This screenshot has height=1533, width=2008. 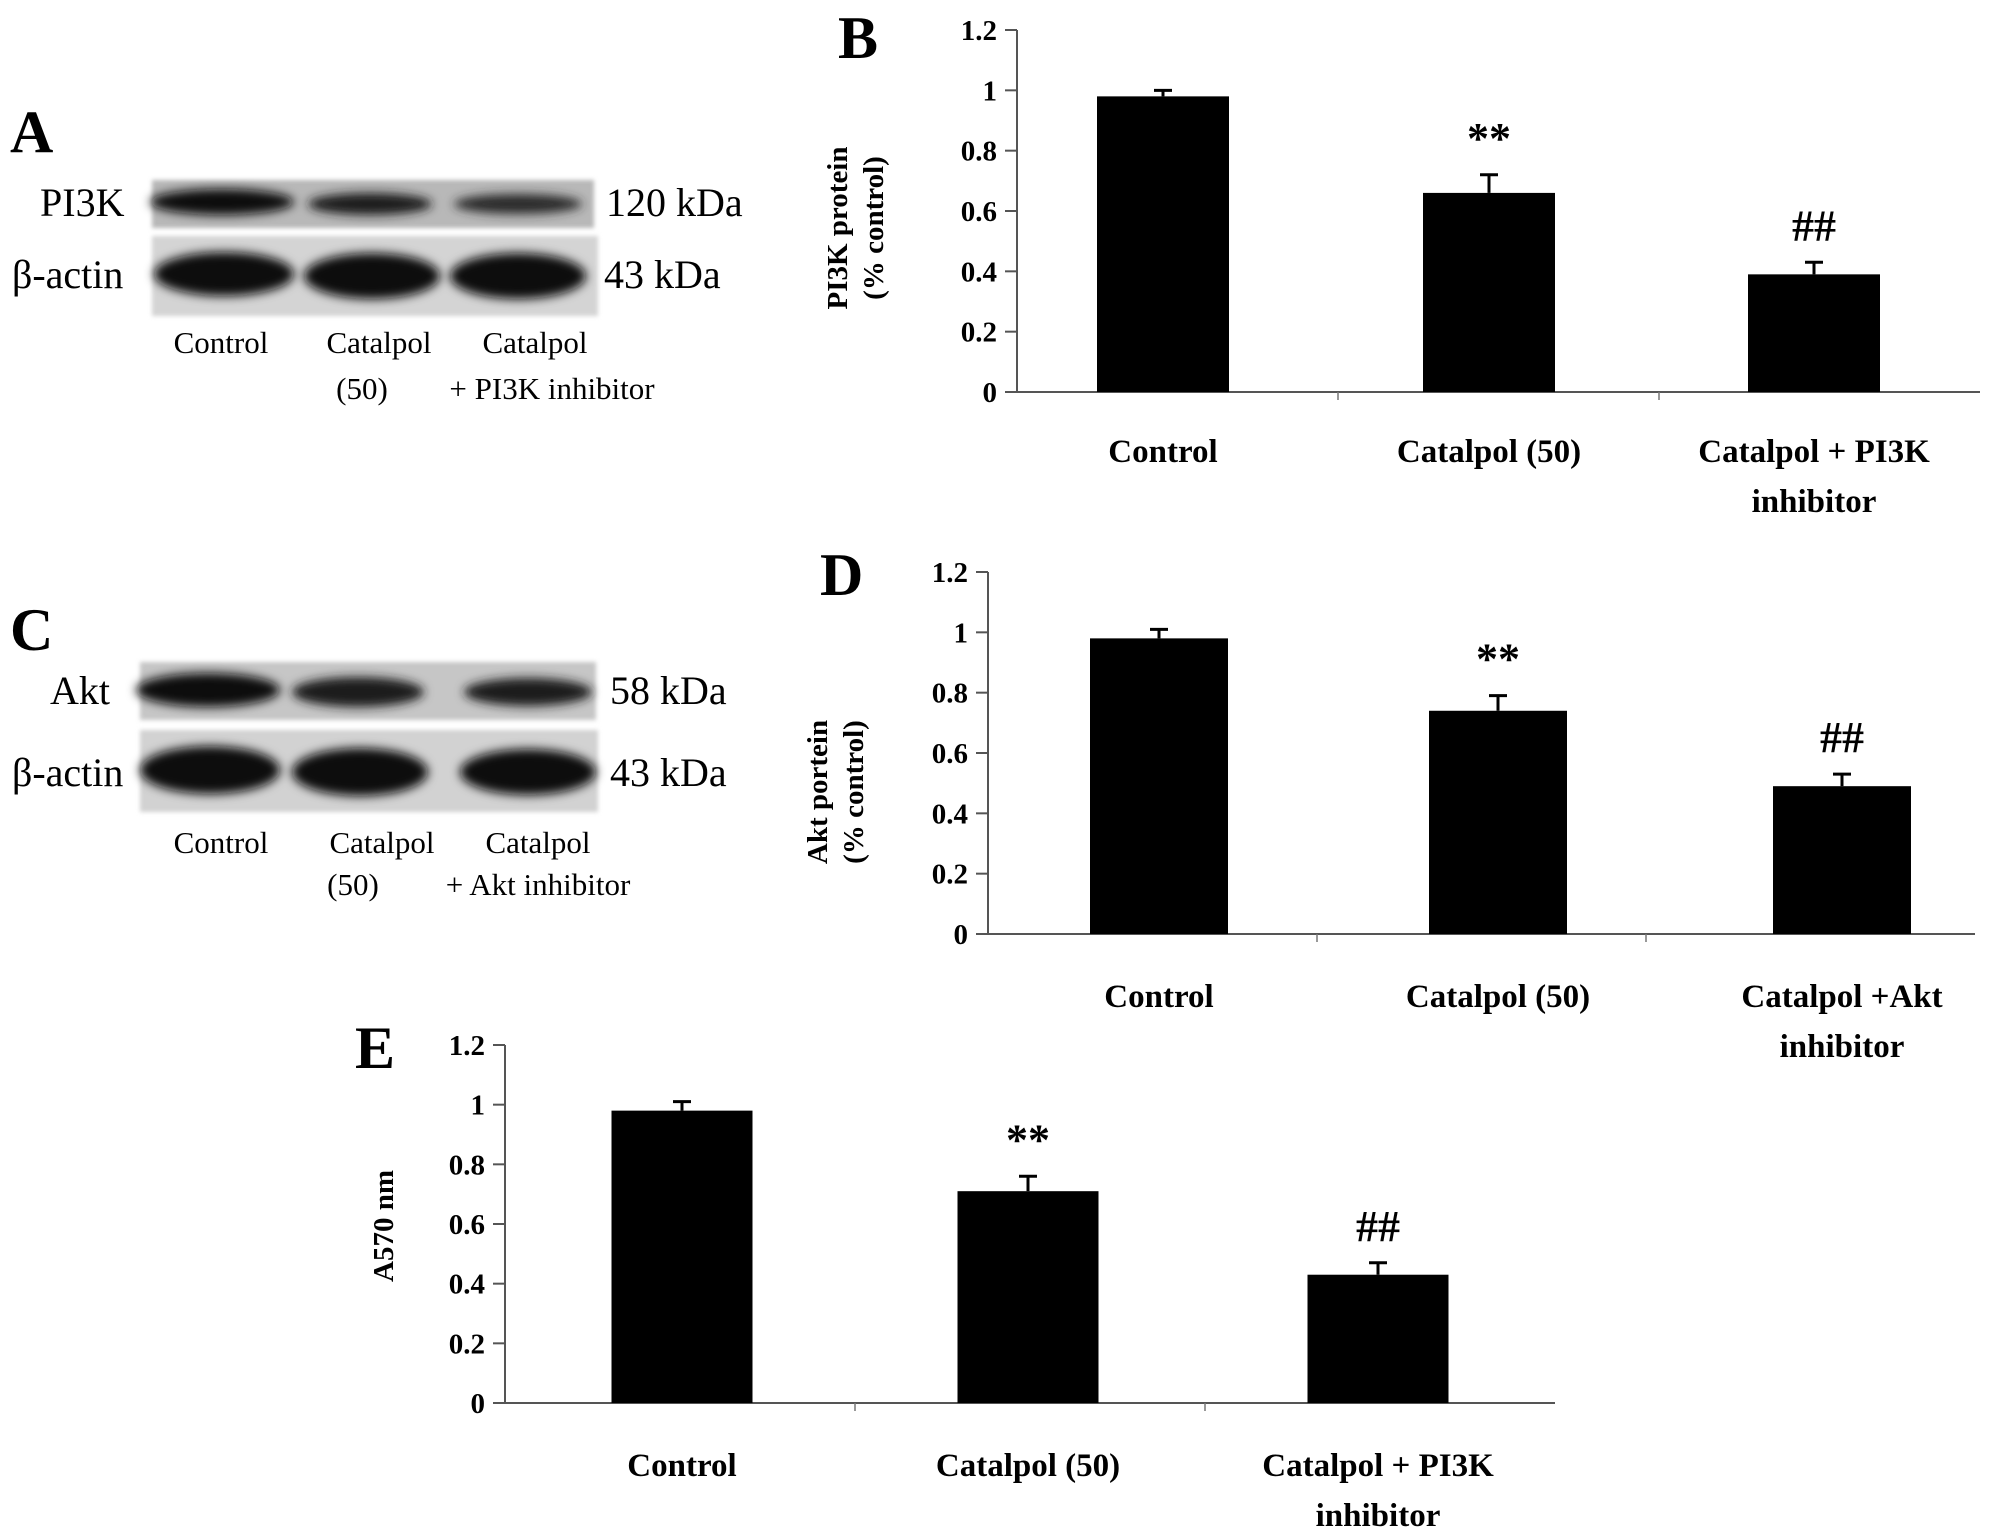 What do you see at coordinates (950, 694) in the screenshot?
I see `chart-d-y-tick-label: 0.8` at bounding box center [950, 694].